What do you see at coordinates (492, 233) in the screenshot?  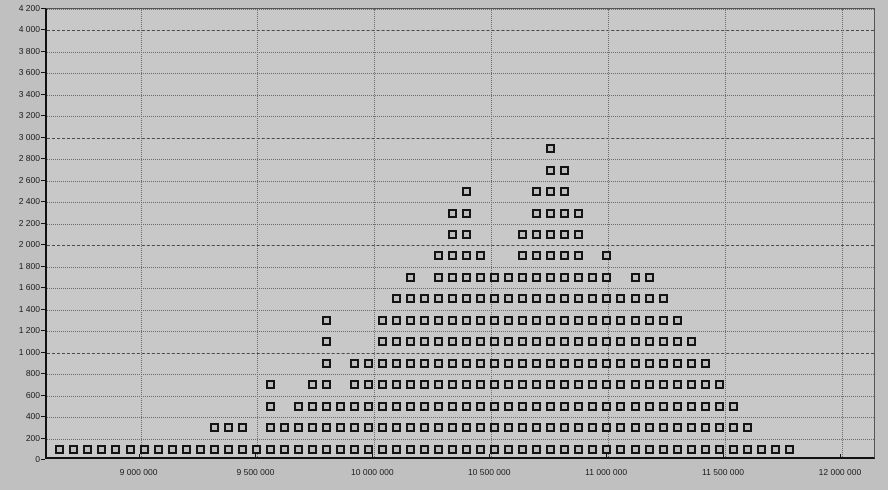 I see `gridline-vertical` at bounding box center [492, 233].